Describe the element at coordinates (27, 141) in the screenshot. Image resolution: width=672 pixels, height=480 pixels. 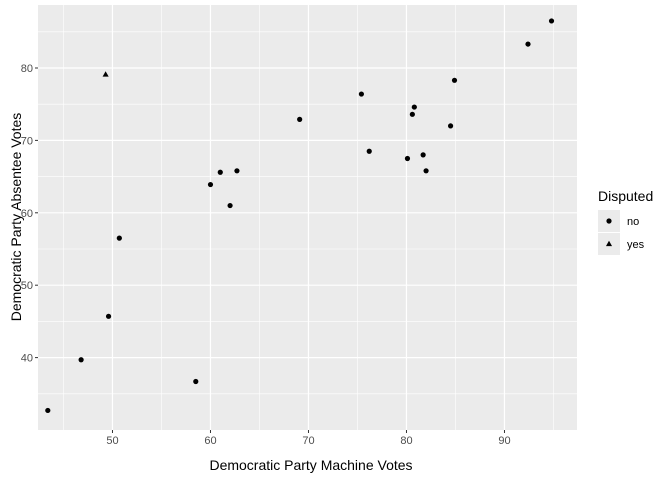
I see `y-tick-label: 70` at that location.